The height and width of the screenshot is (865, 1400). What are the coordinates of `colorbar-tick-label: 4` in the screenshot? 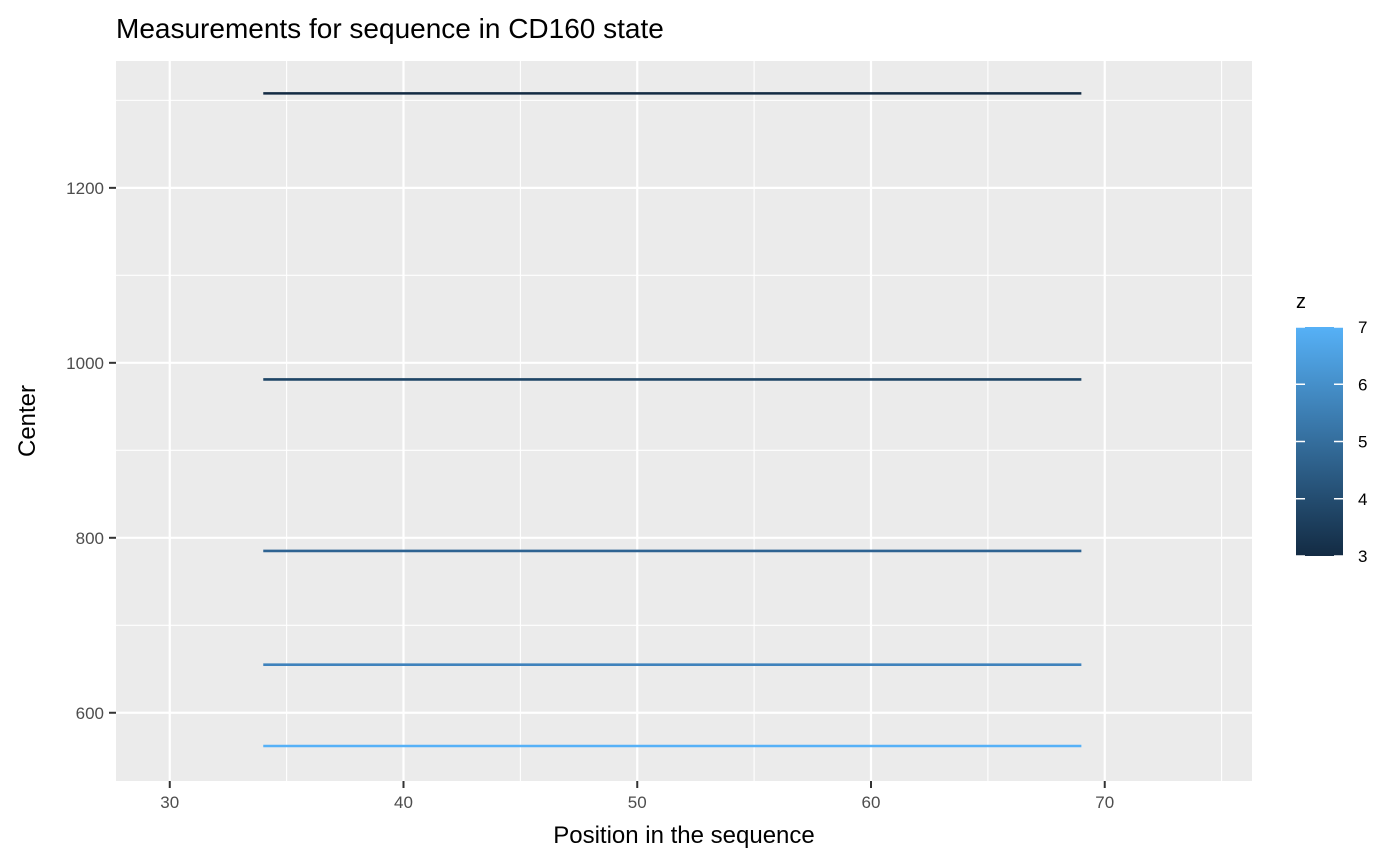 It's located at (1362, 499).